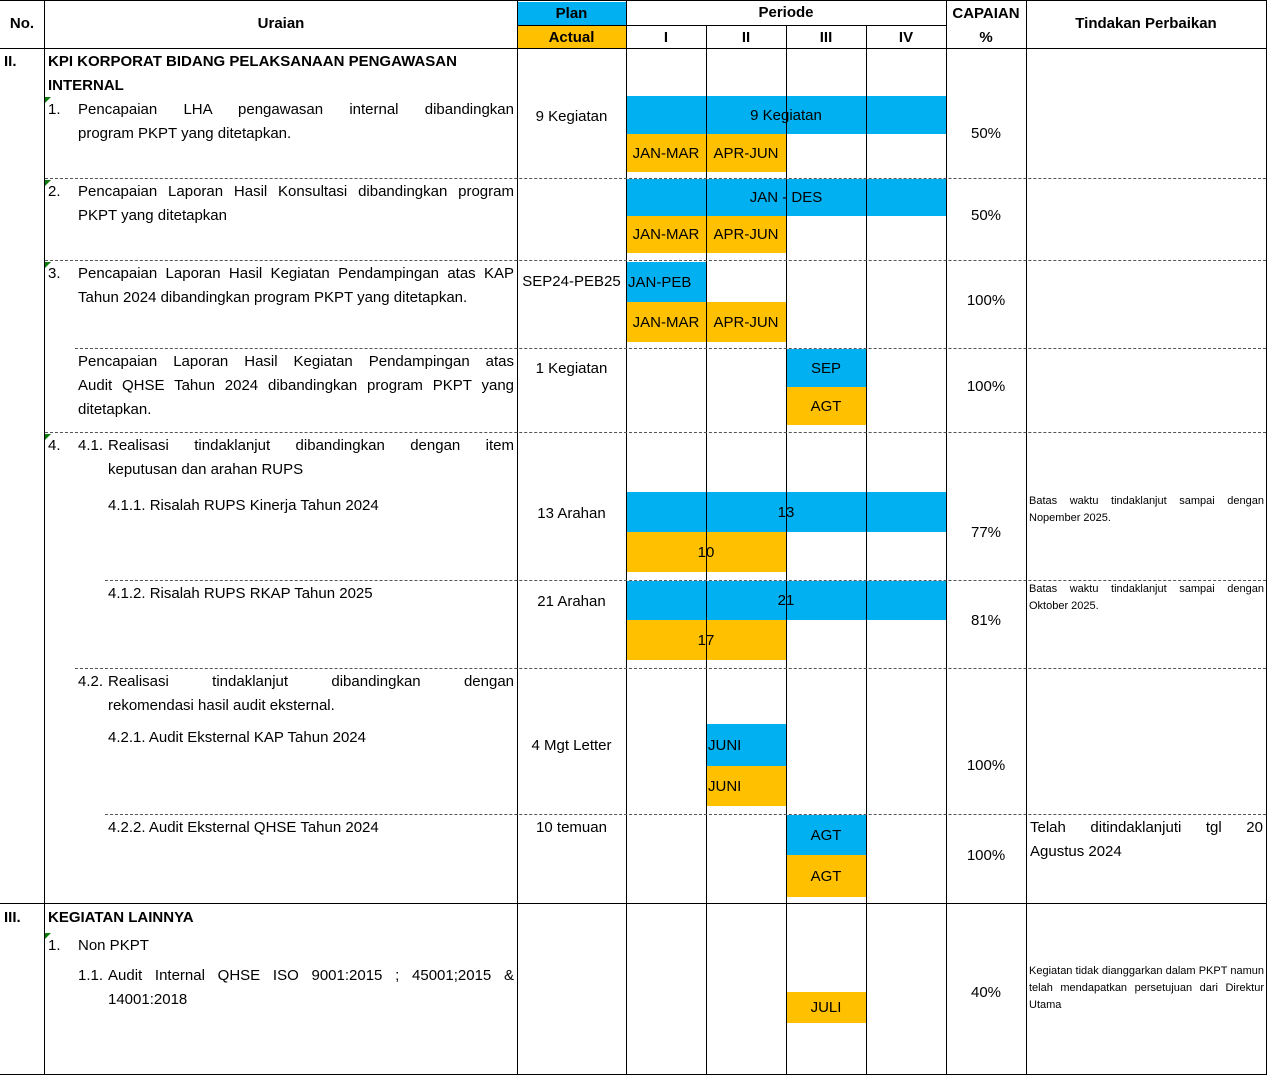  What do you see at coordinates (12, 917) in the screenshot?
I see `section-number: III.` at bounding box center [12, 917].